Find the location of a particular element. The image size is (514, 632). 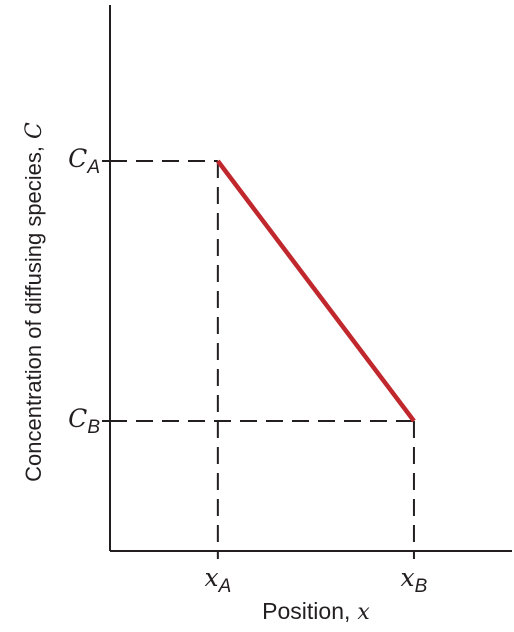

y-axis-label-text: Concentration of diffusing species, is located at coordinates (33, 314).